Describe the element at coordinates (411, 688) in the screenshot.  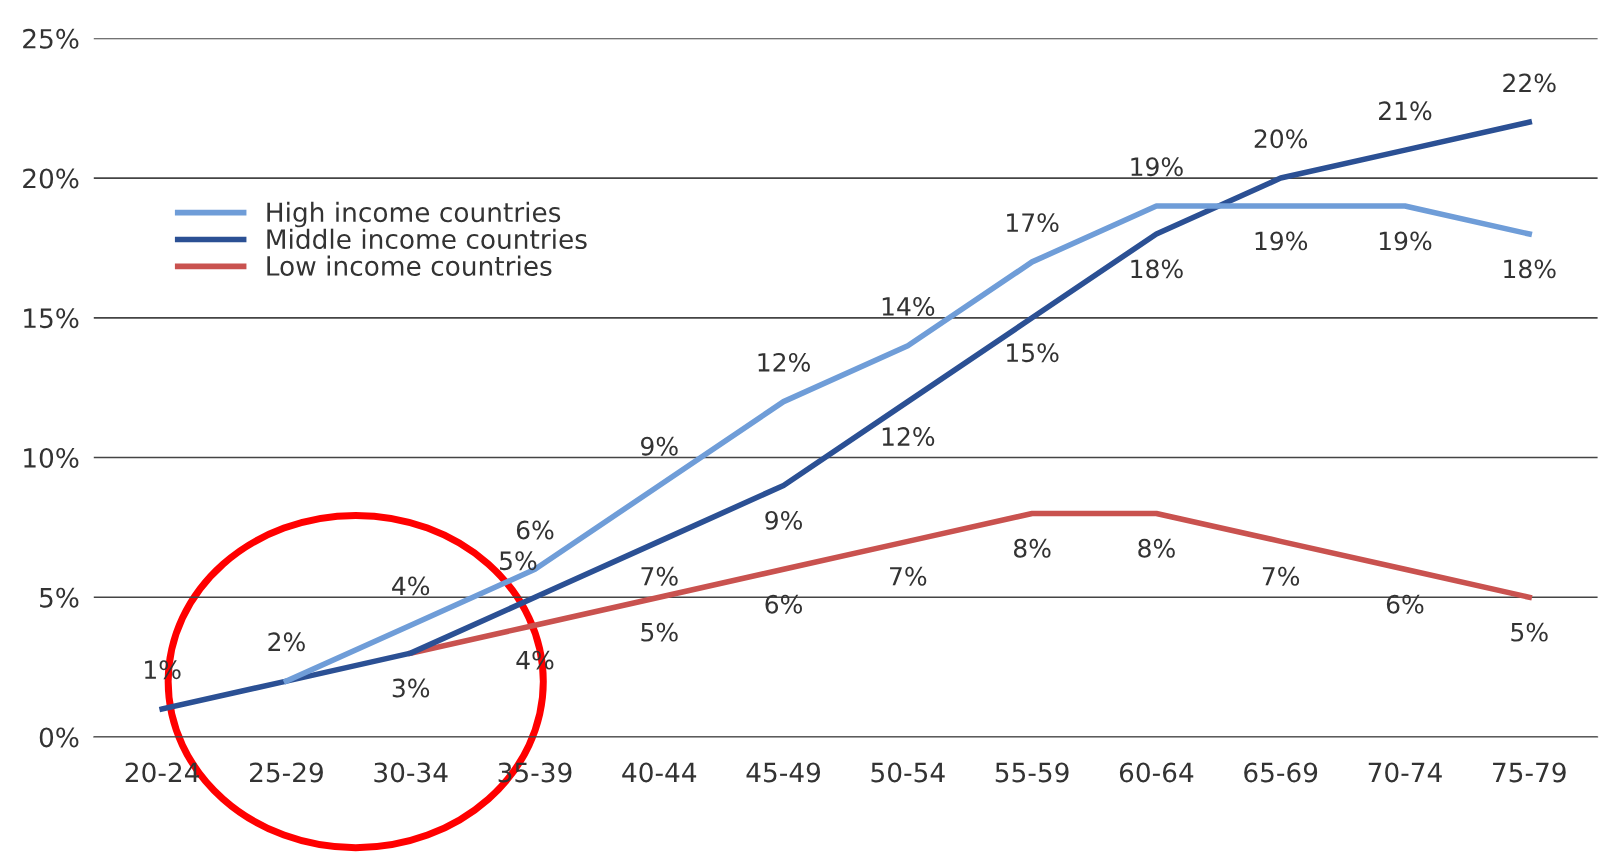
I see `data-label: 3%` at that location.